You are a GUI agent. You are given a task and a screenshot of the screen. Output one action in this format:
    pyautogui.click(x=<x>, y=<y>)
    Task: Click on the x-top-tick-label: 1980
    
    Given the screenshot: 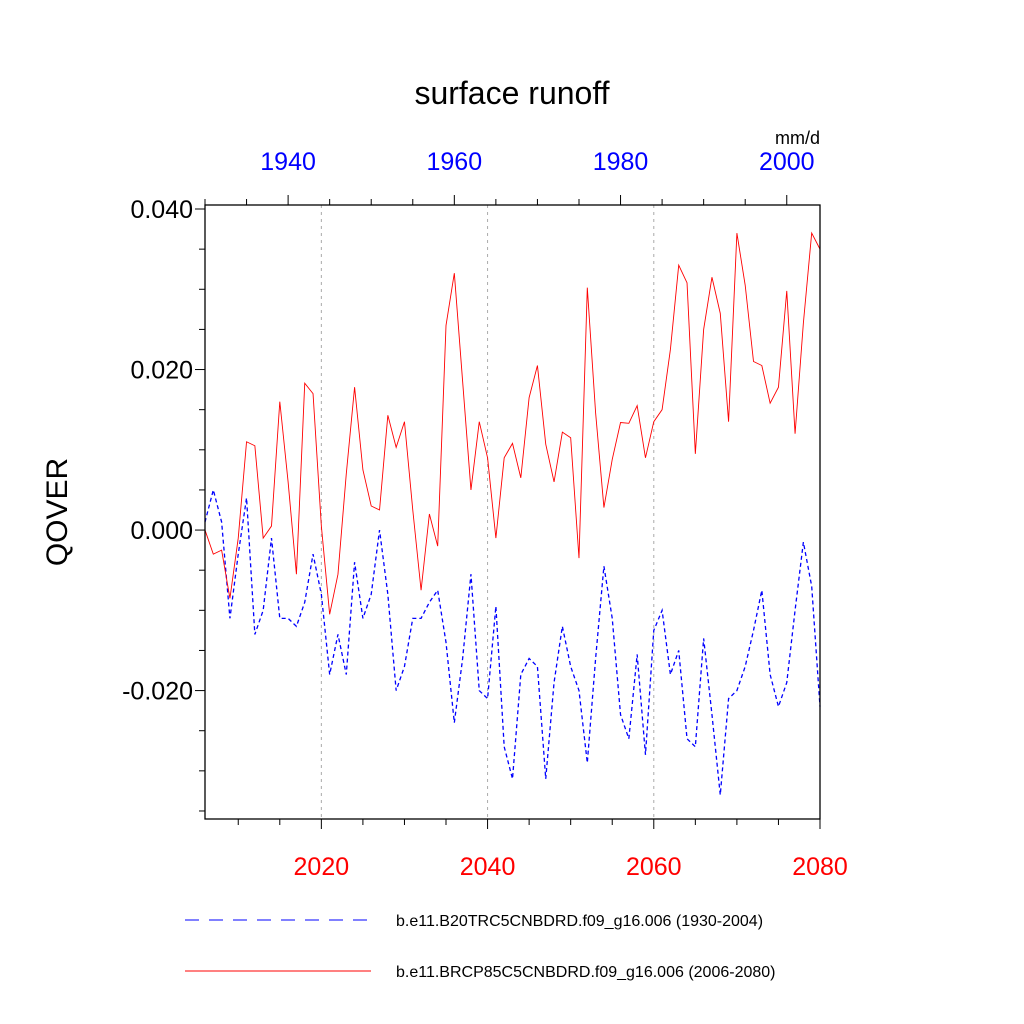 What is the action you would take?
    pyautogui.click(x=621, y=162)
    